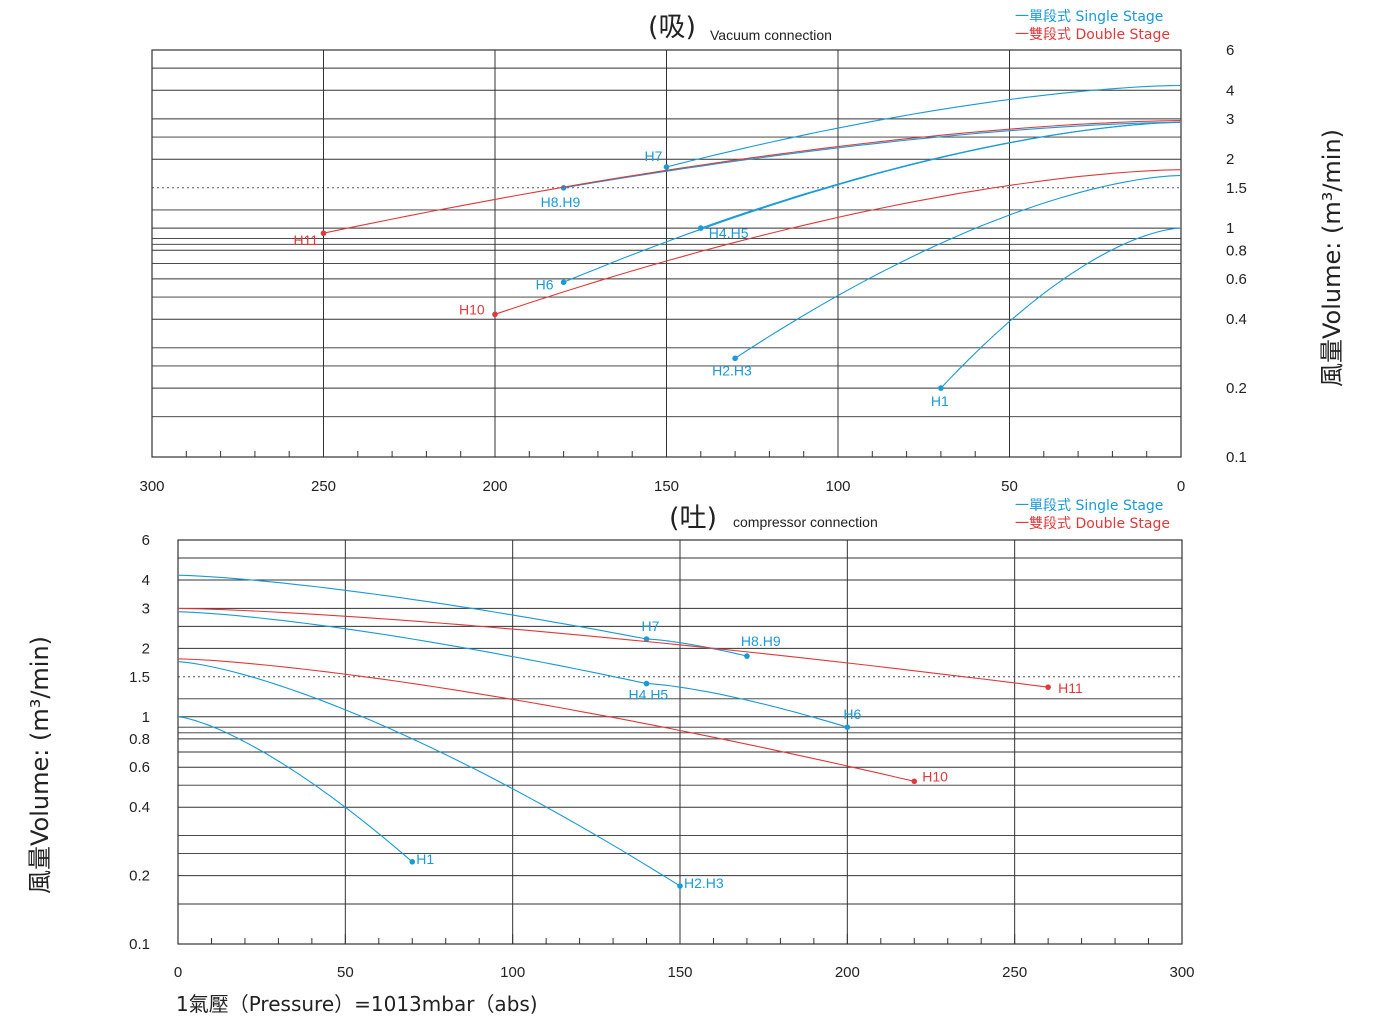 The width and height of the screenshot is (1386, 1017). I want to click on pressure-note: 1氣壓（Pressure）=1013mbar（abs), so click(357, 1004).